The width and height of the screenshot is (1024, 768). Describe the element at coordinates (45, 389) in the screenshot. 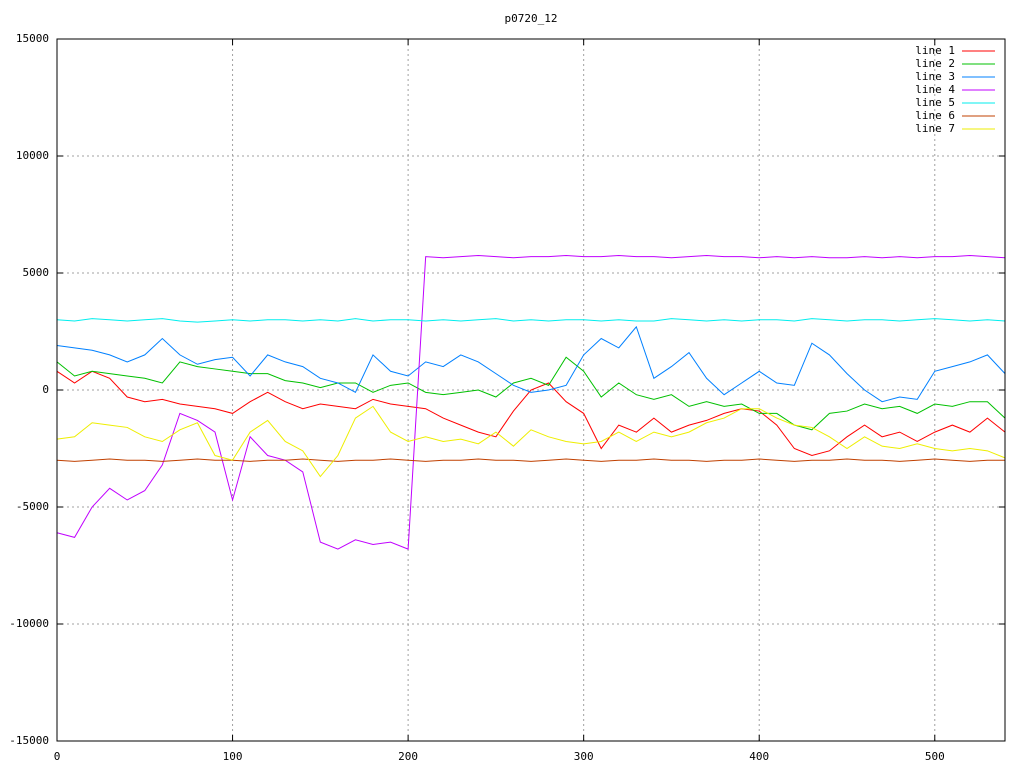

I see `y-tick-label: 0` at that location.